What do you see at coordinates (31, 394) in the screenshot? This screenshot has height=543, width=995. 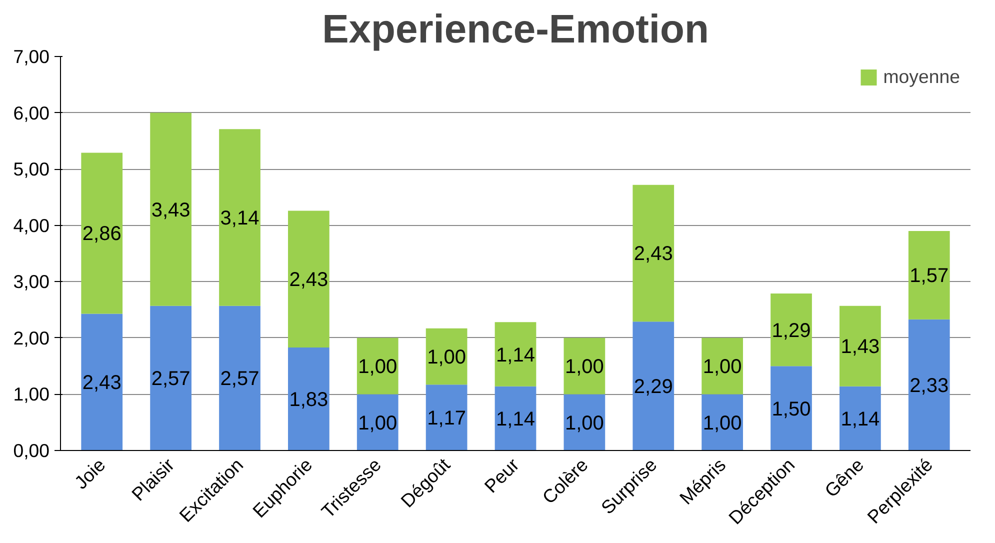 I see `y-tick-label: 1,00` at bounding box center [31, 394].